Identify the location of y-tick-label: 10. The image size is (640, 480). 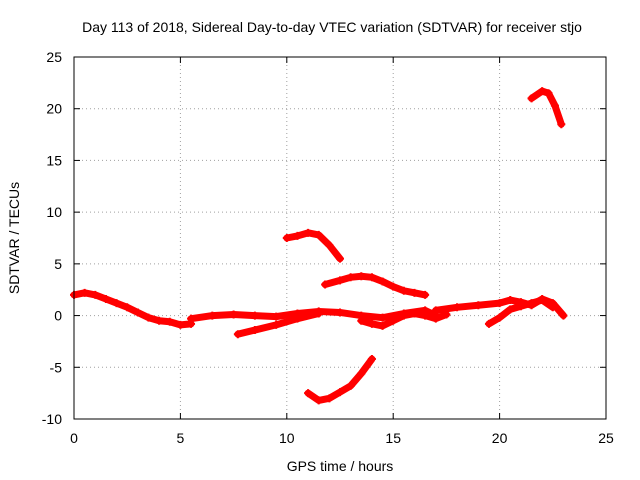
(54, 212).